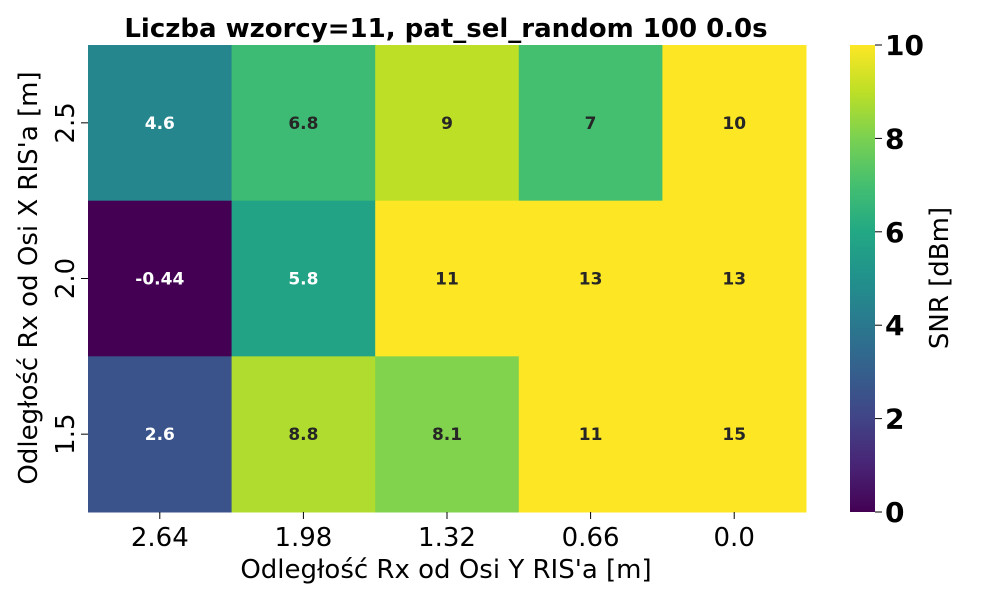  I want to click on cell-value-label: 6.8, so click(303, 124).